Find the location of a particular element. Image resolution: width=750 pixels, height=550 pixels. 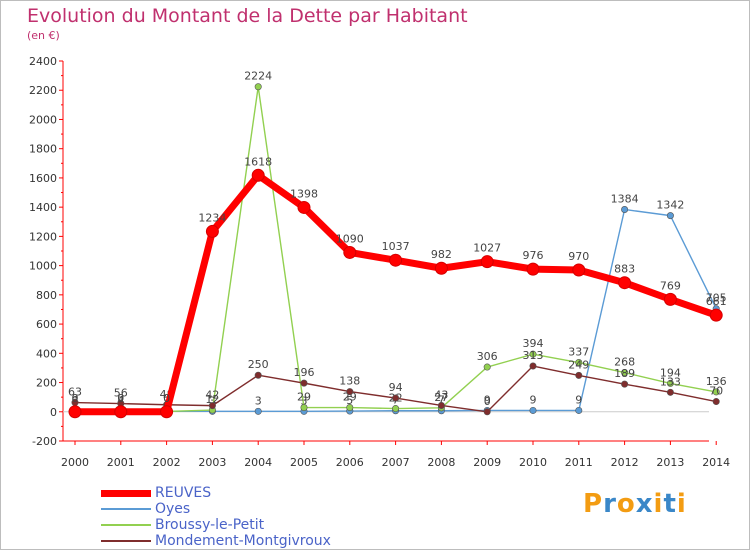

y-tick-label: 1200 is located at coordinates (43, 236).